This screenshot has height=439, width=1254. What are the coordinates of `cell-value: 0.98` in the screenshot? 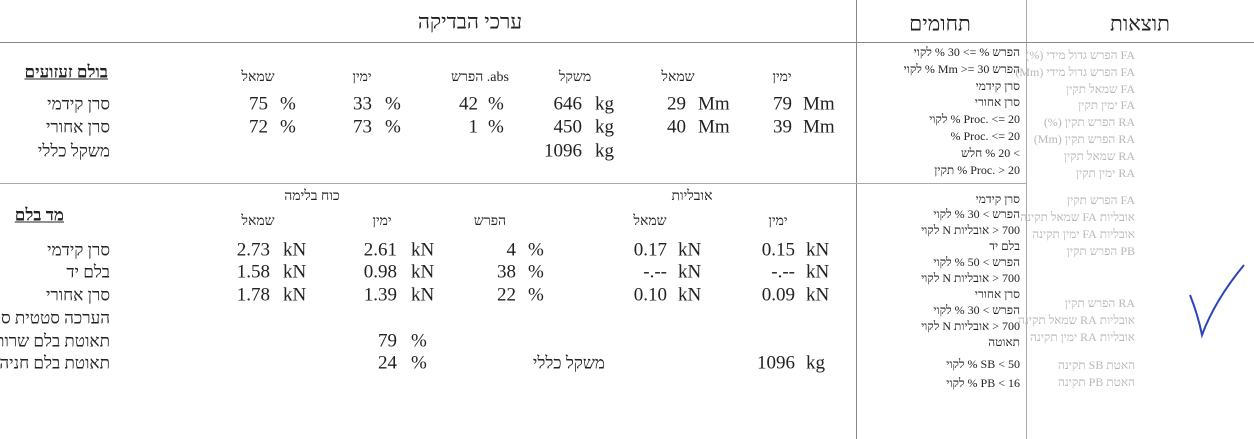 It's located at (380, 272).